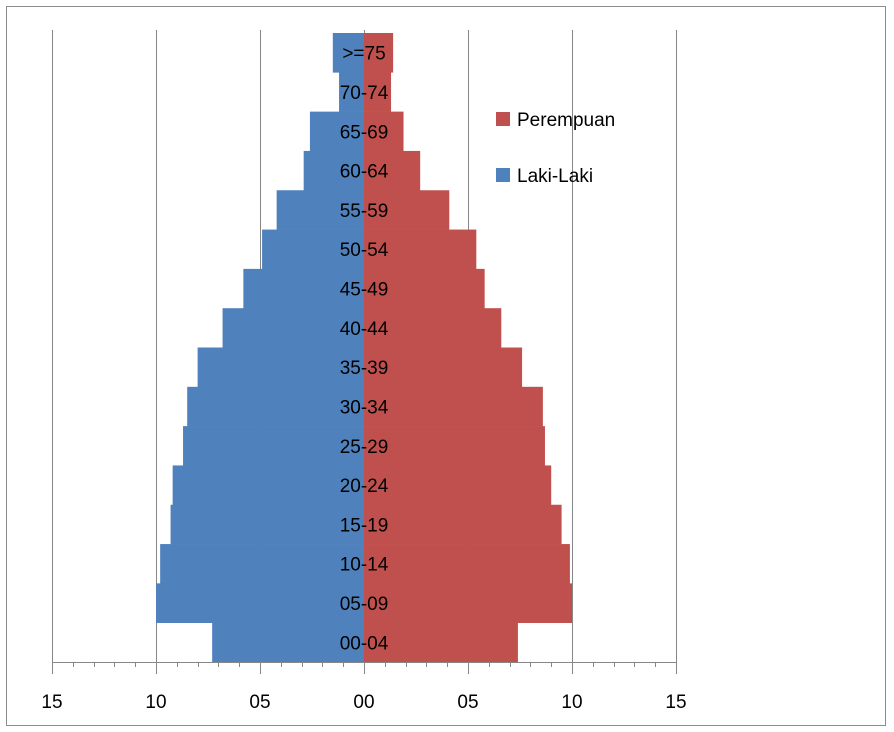 The image size is (894, 732). I want to click on age-group-label: 30-34, so click(364, 407).